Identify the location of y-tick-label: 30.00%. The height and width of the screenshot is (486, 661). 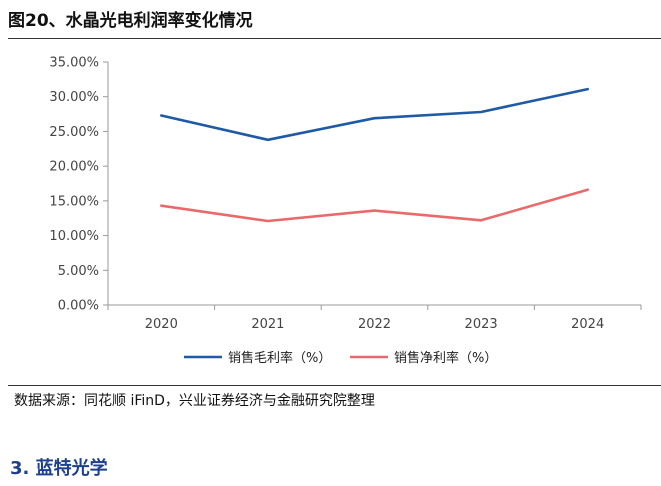
(74, 97).